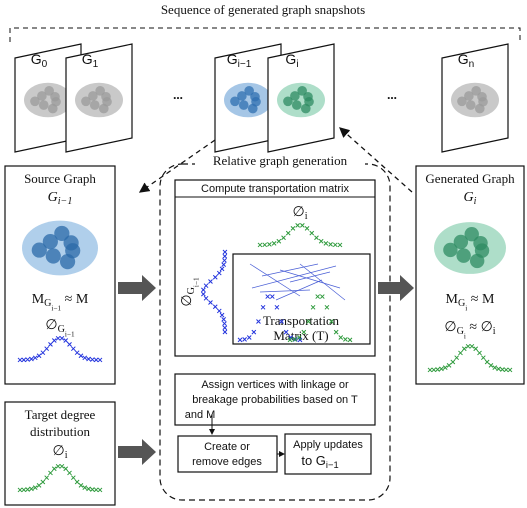 This screenshot has height=508, width=527. What do you see at coordinates (265, 34) in the screenshot?
I see `bracket` at bounding box center [265, 34].